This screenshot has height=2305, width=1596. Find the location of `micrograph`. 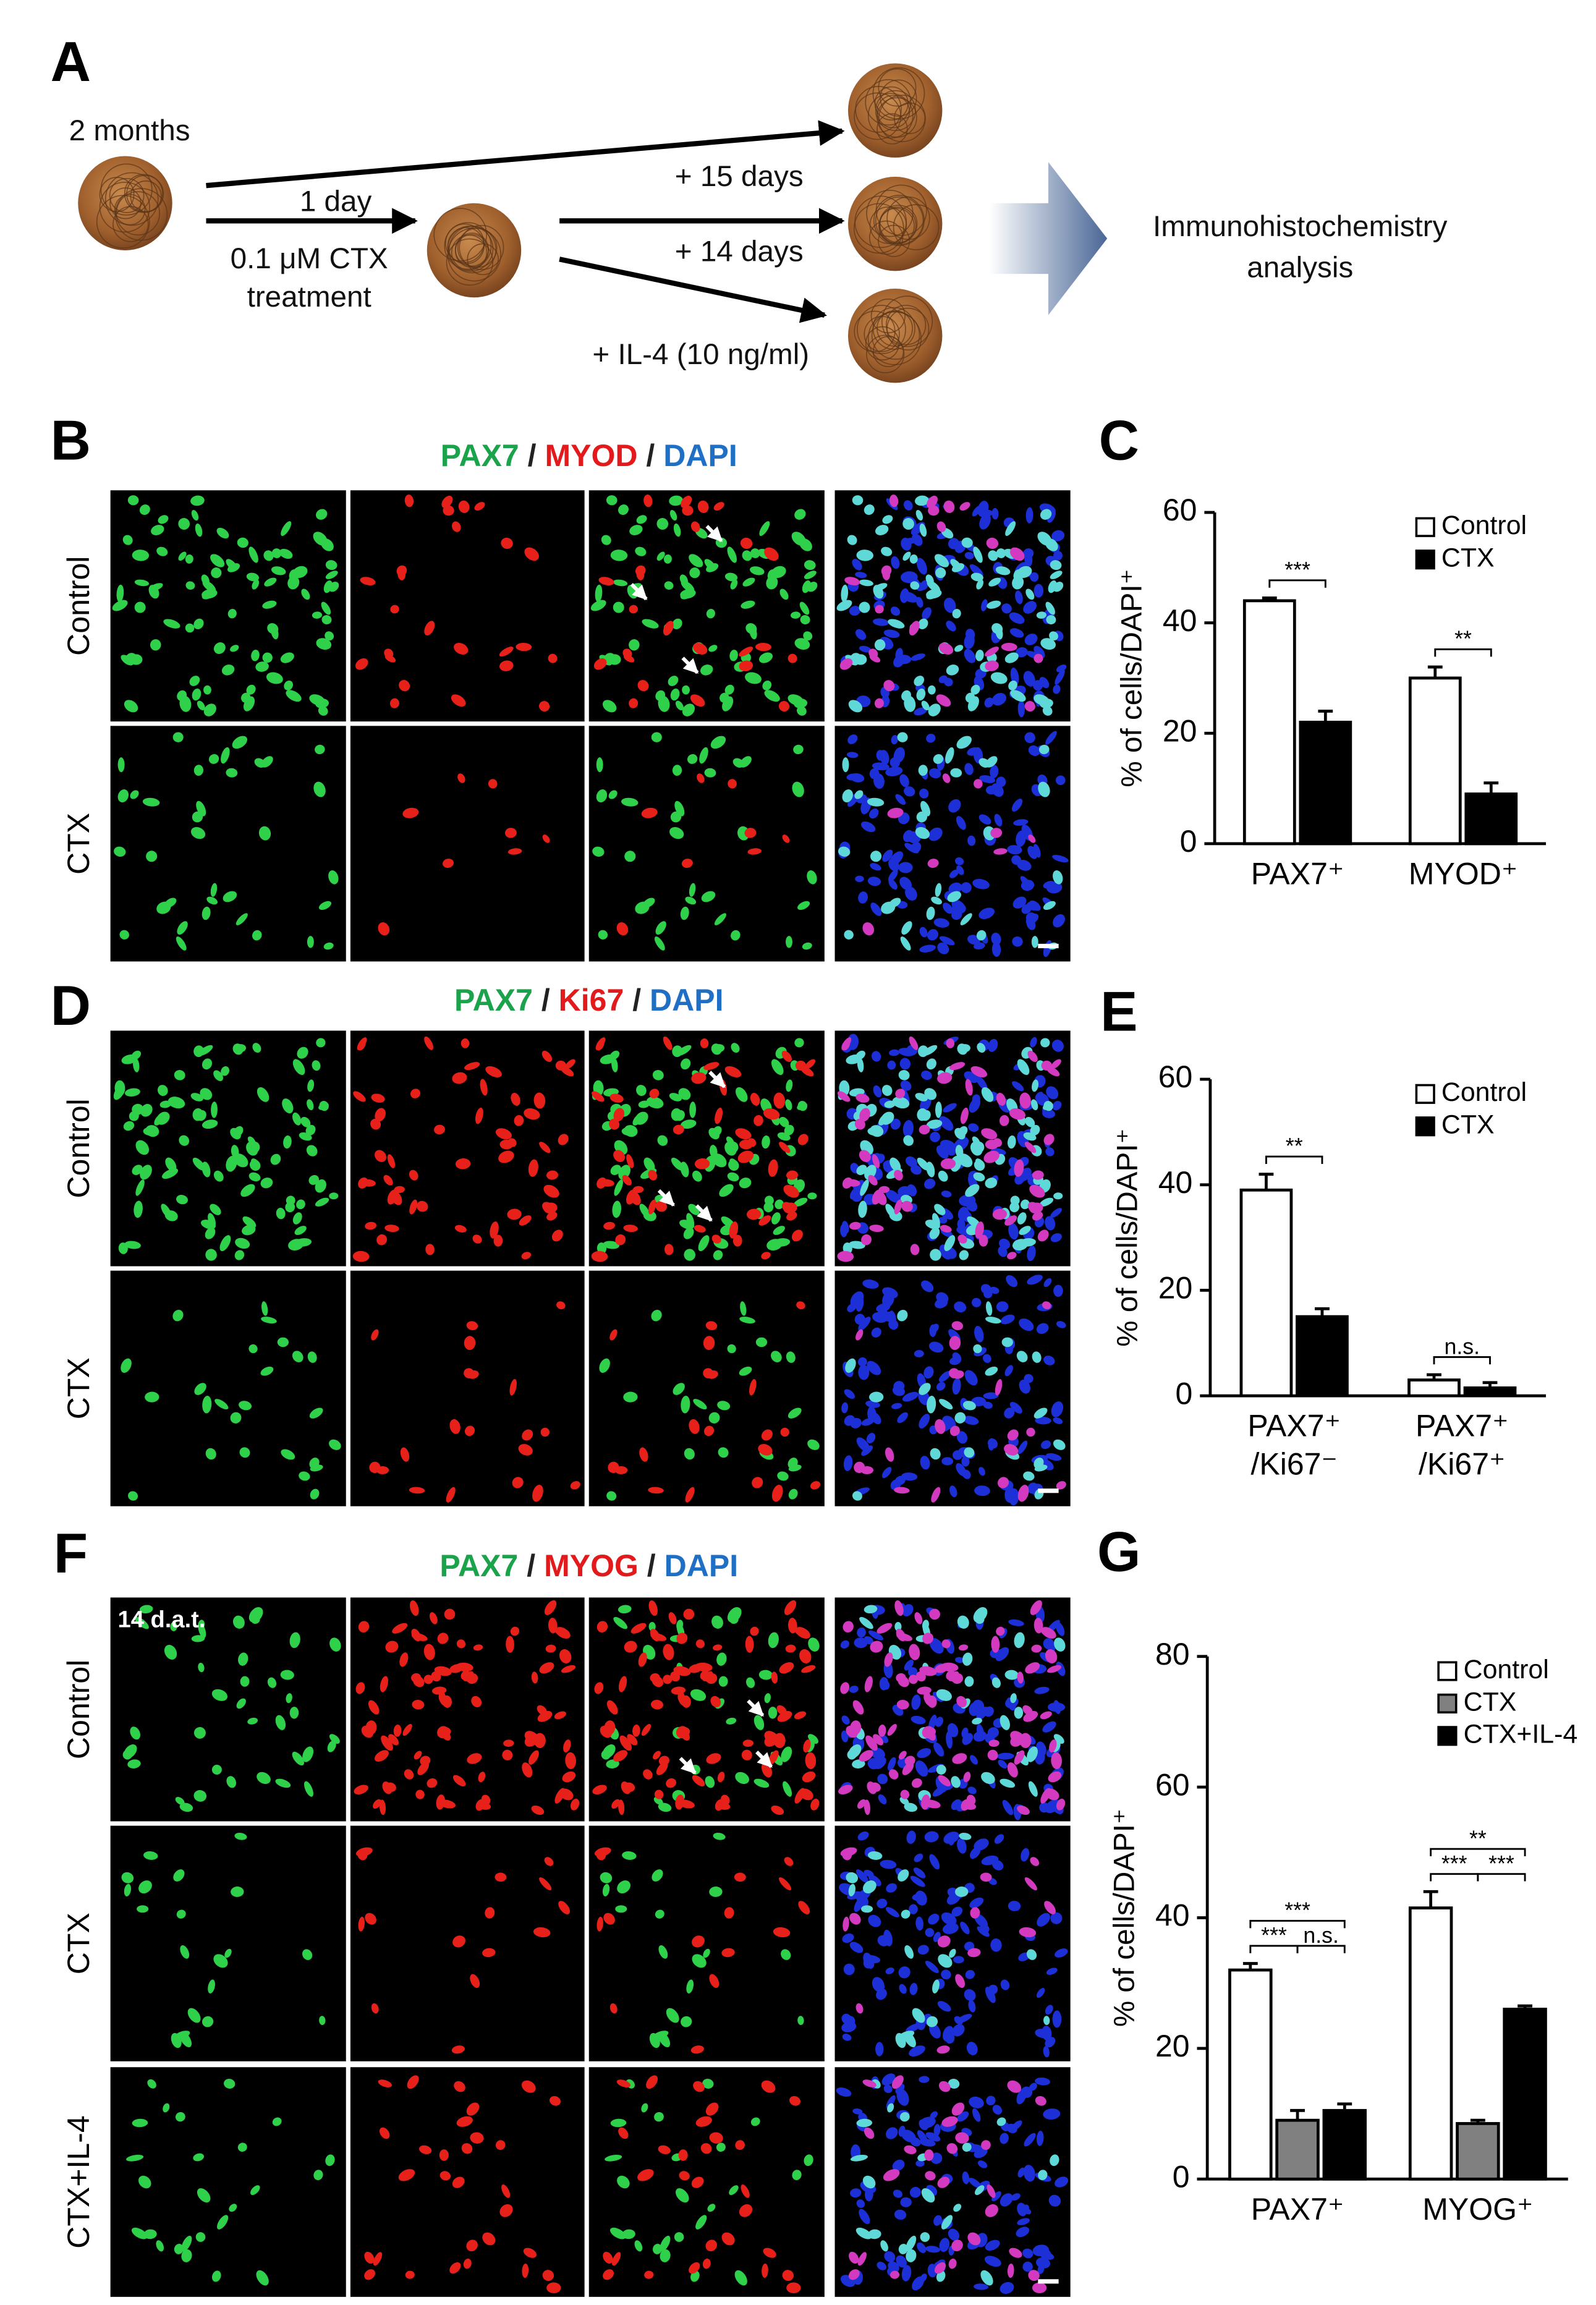

micrograph is located at coordinates (467, 1943).